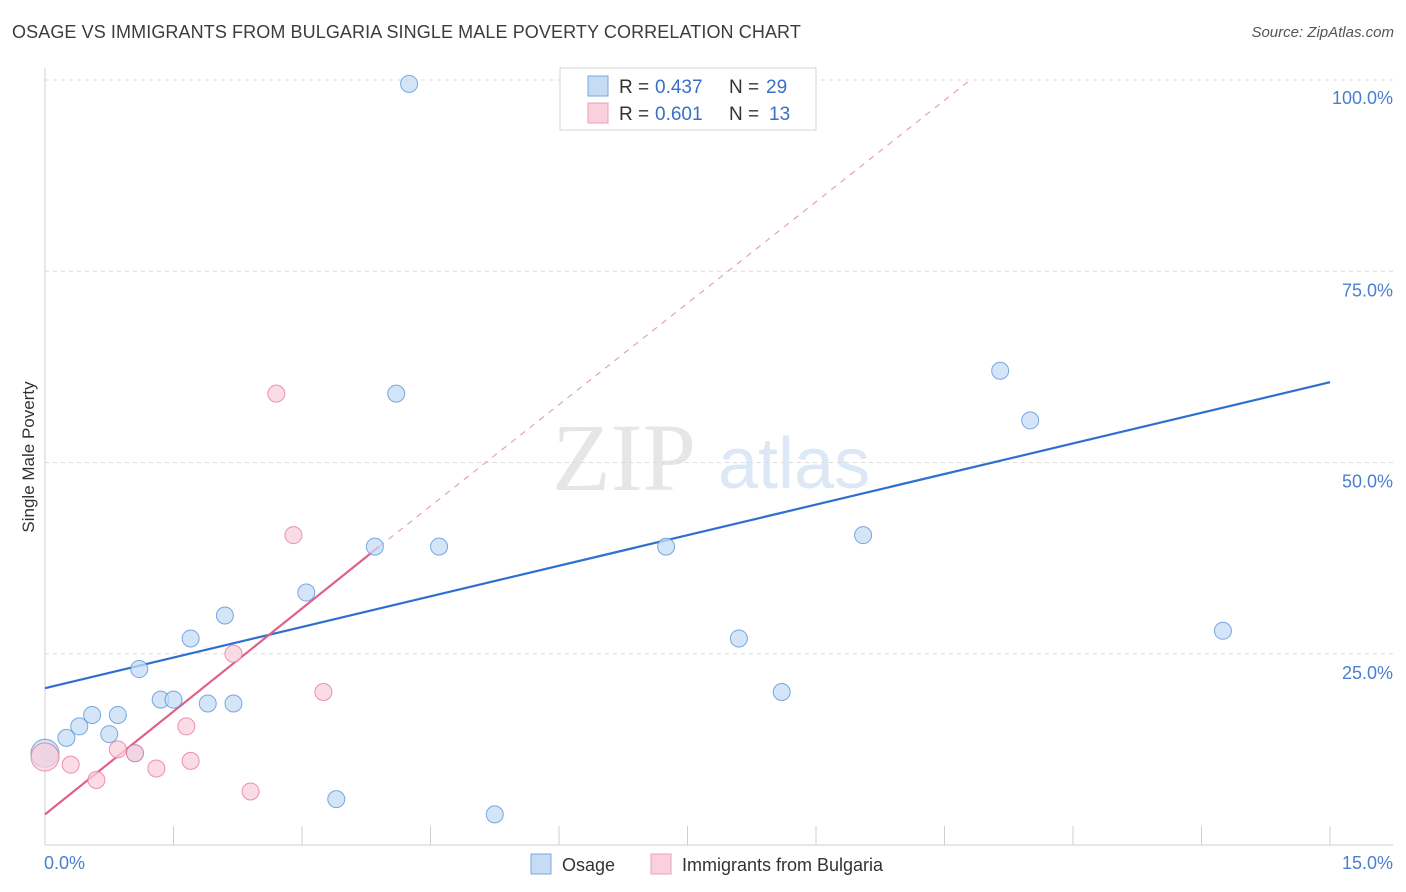  I want to click on legend-n-label-osage: N =, so click(744, 87).